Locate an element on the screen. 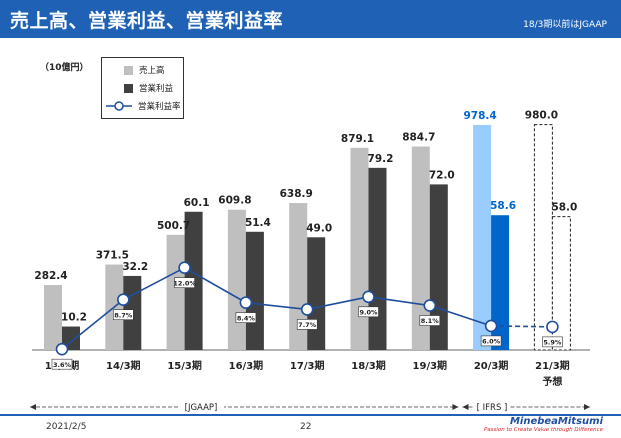 Image resolution: width=621 pixels, height=438 pixels. jgaap-label-bg is located at coordinates (201, 406).